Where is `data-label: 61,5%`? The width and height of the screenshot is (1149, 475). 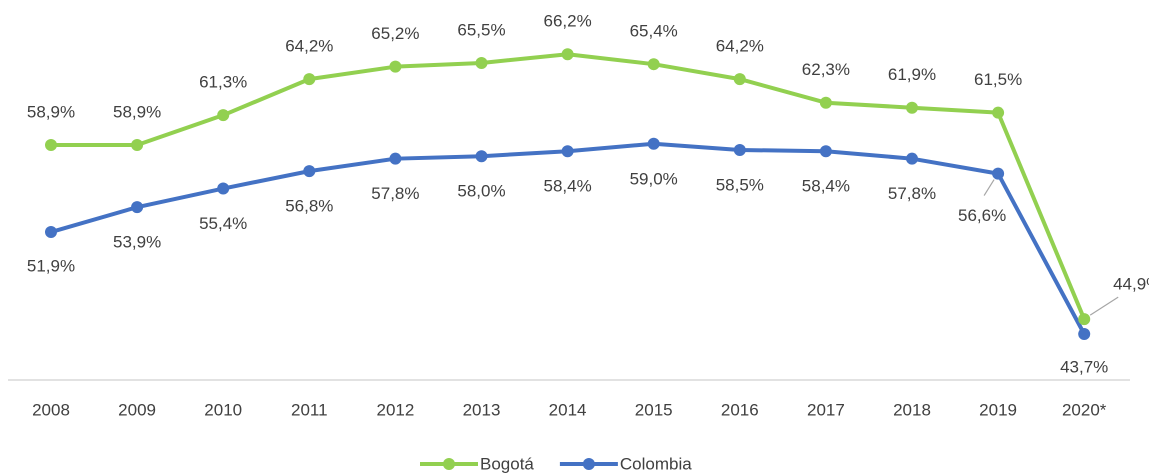
data-label: 61,5% is located at coordinates (998, 79).